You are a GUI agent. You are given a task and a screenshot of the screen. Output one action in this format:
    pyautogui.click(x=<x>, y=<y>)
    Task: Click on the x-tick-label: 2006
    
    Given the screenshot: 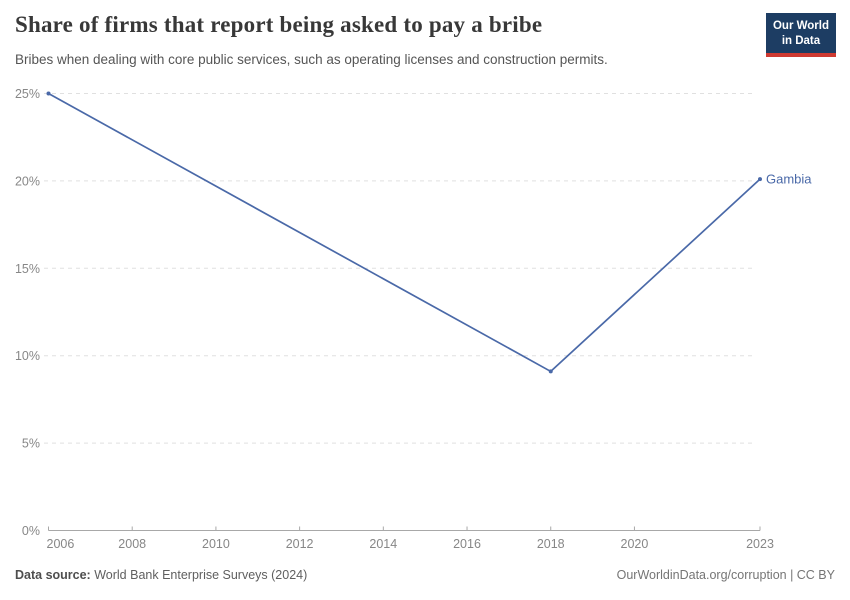 What is the action you would take?
    pyautogui.click(x=61, y=544)
    